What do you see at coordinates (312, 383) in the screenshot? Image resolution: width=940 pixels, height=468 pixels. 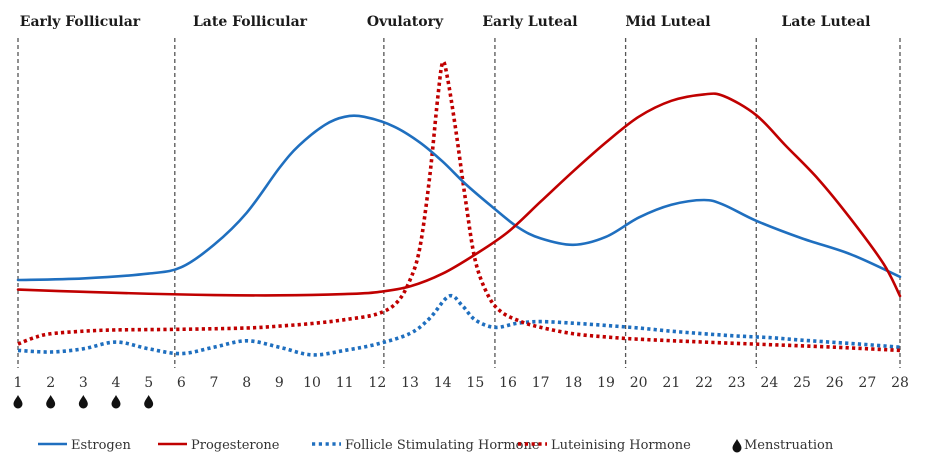 I see `x-tick-label: 10` at bounding box center [312, 383].